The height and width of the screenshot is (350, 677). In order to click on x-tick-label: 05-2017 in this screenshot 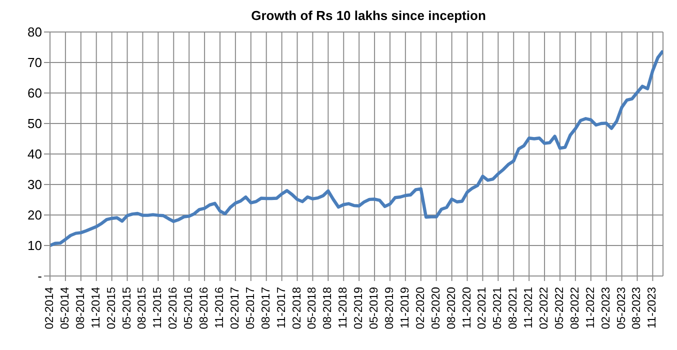, I will do `click(250, 308)`.